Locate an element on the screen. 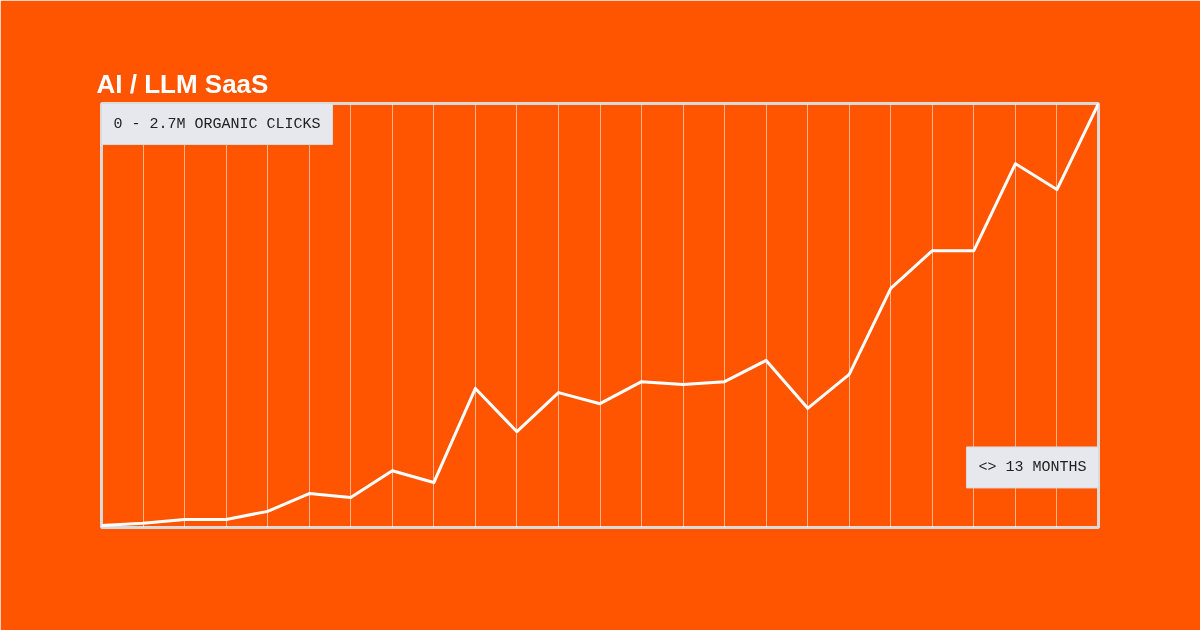 The width and height of the screenshot is (1200, 630). annotation: 0 - 2.7M ORGANIC CLICKS is located at coordinates (217, 124).